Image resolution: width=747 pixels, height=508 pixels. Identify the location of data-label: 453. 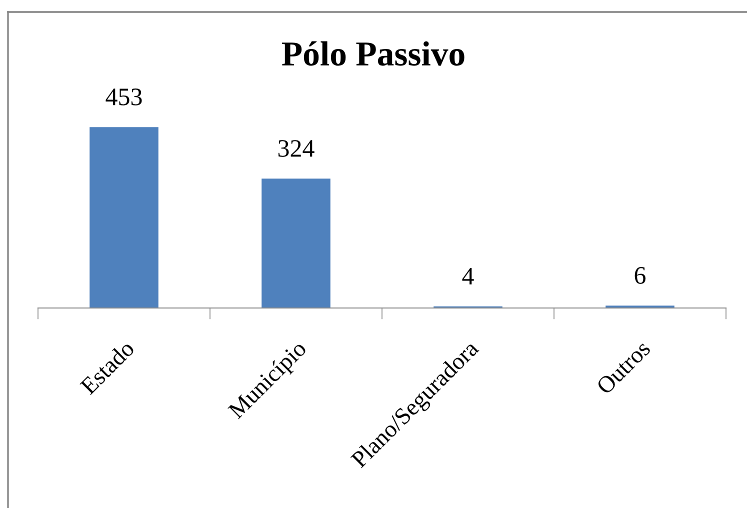
(124, 97).